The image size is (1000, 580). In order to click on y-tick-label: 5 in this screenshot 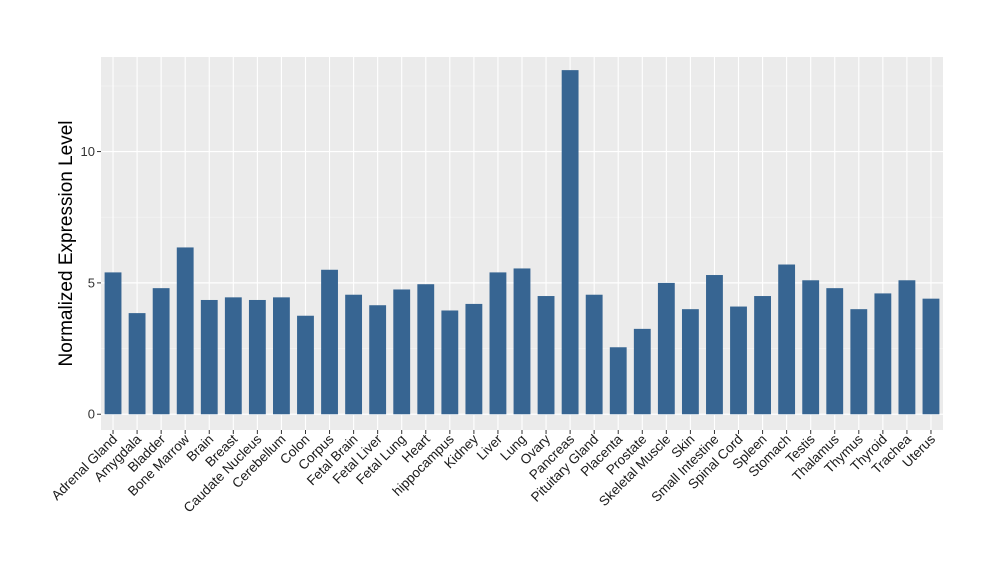, I will do `click(91, 282)`.